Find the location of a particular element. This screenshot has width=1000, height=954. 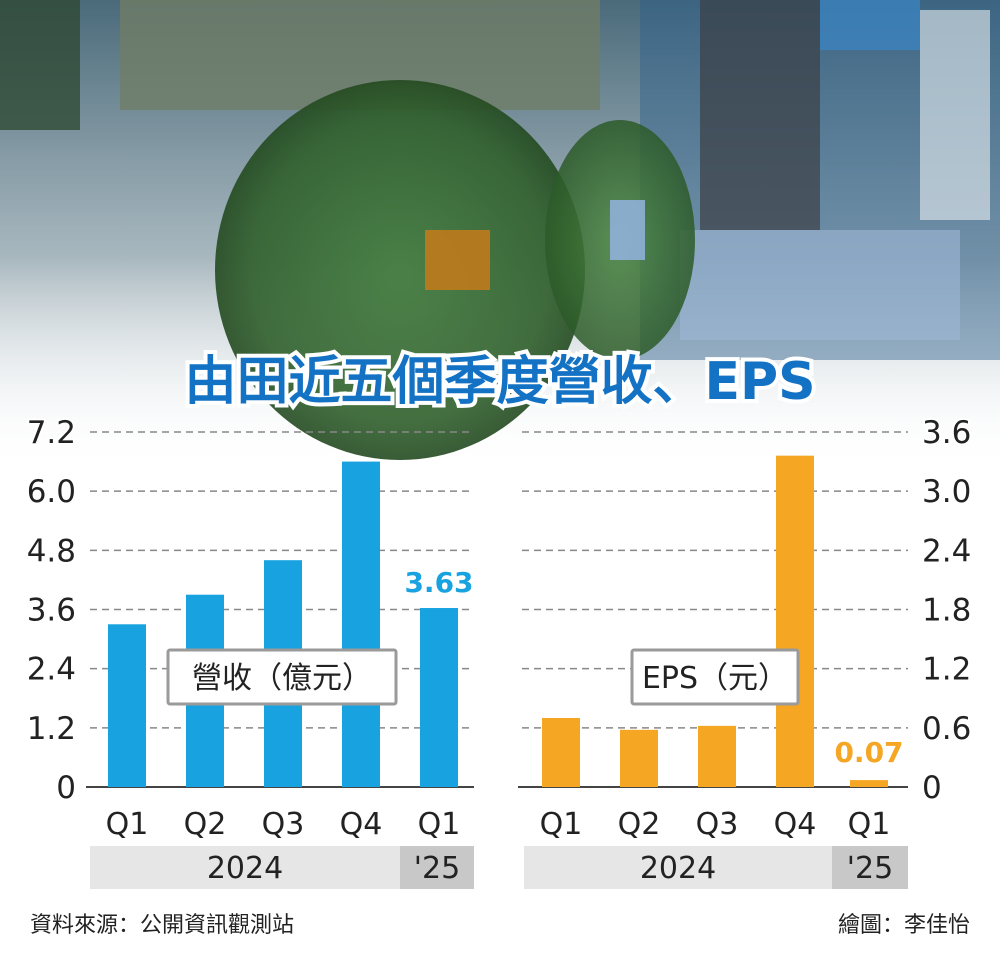

x-tick-label-revenue: Q2 is located at coordinates (205, 824).